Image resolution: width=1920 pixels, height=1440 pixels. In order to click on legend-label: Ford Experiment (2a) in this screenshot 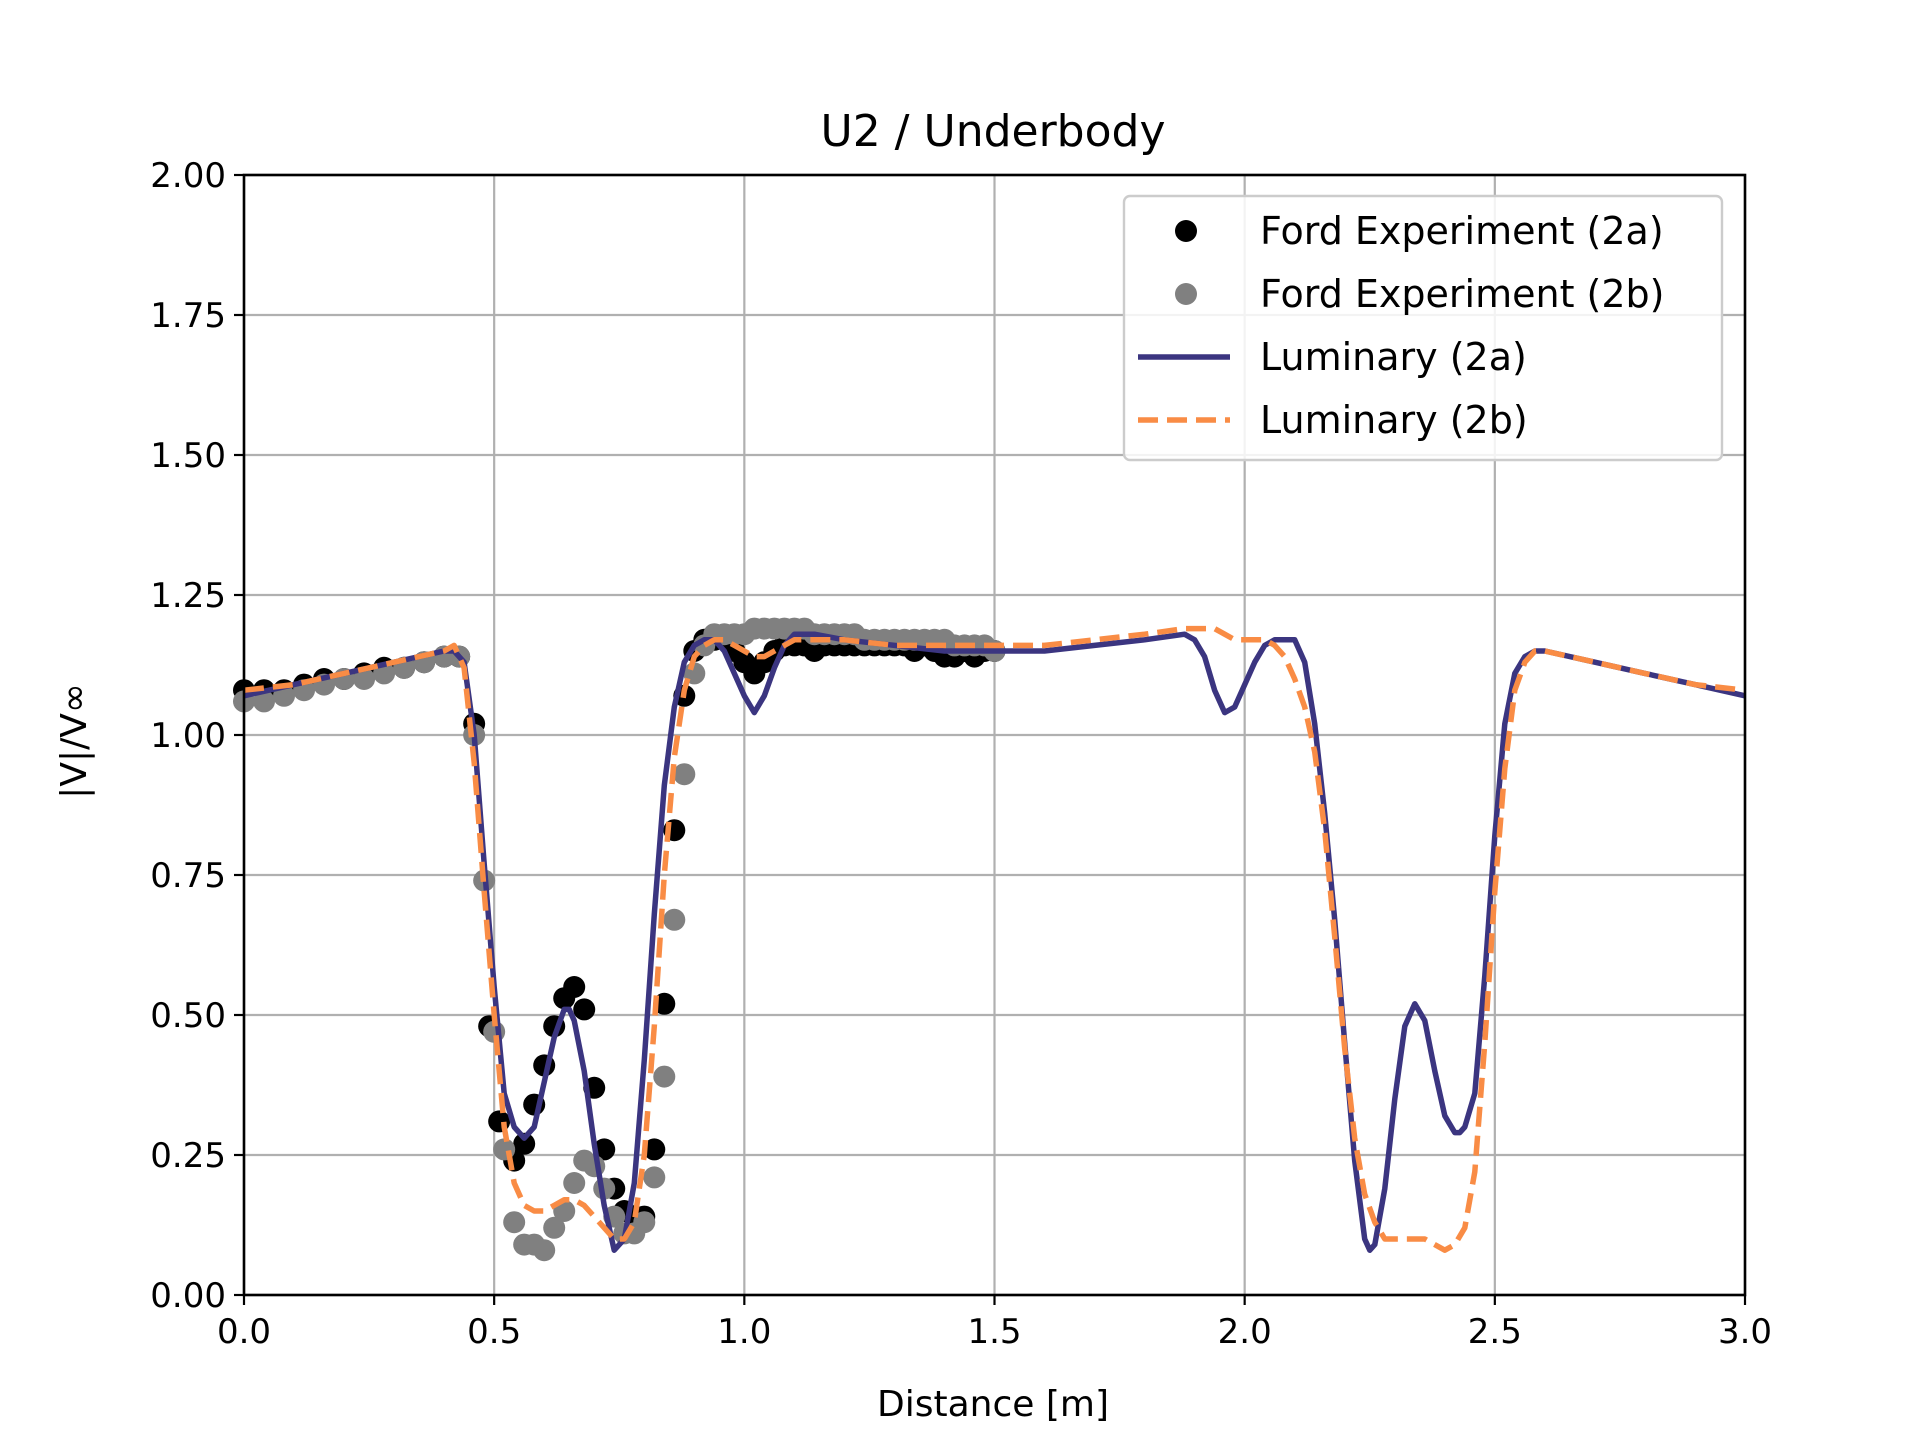, I will do `click(1462, 231)`.